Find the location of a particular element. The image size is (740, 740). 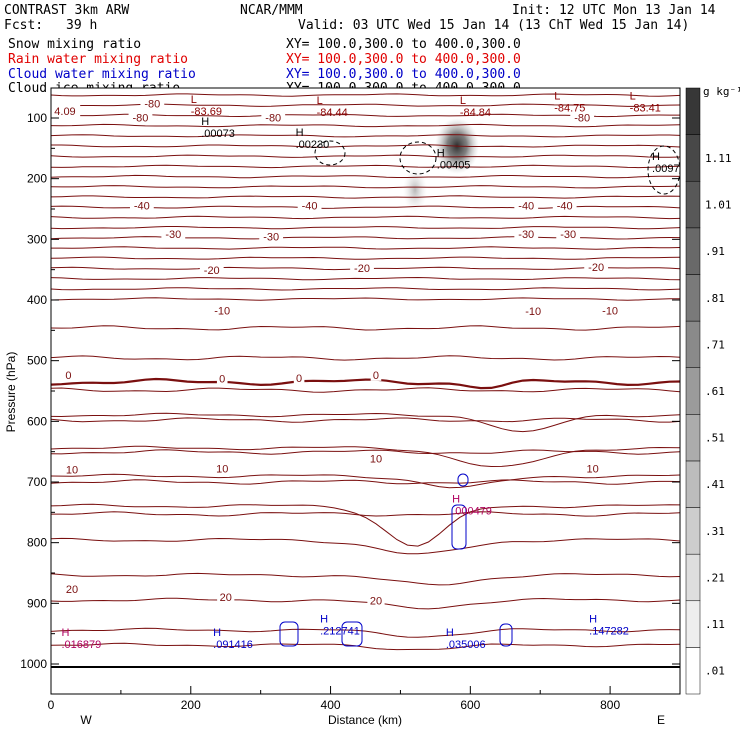

colorbar-level-label: 1.01 is located at coordinates (718, 205).